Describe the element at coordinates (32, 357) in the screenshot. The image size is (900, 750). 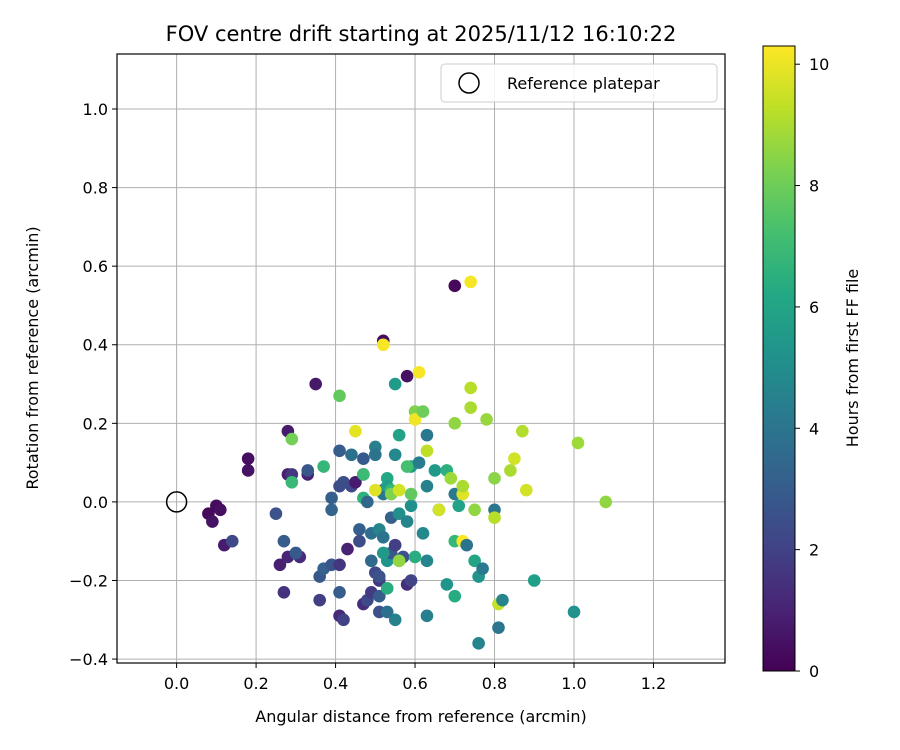
I see `y-axis-label: Rotation from reference (arcmin)` at that location.